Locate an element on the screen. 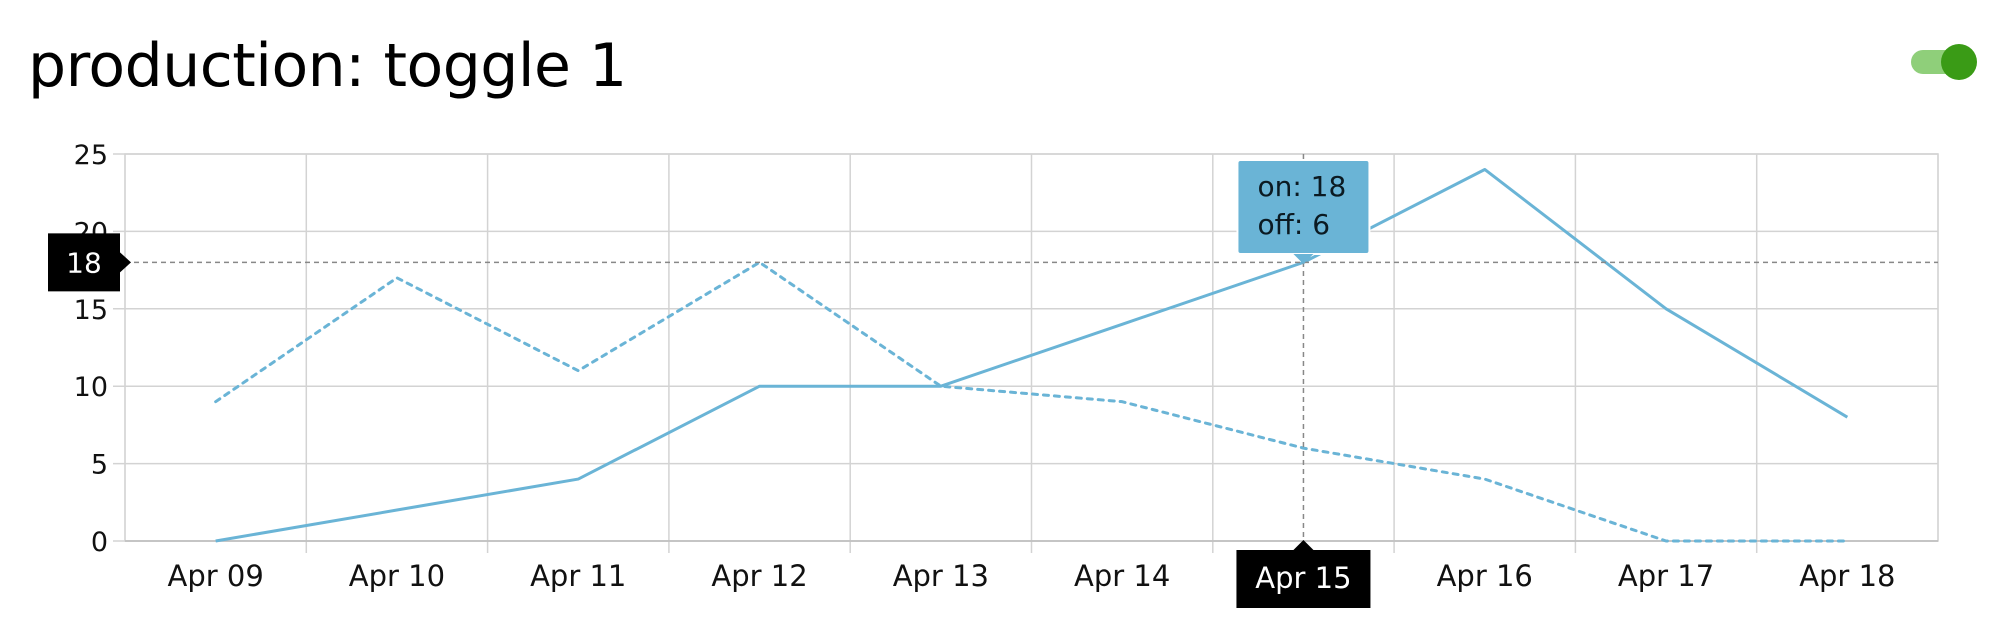 This screenshot has width=2000, height=624. y-tick-label: 25 is located at coordinates (91, 155).